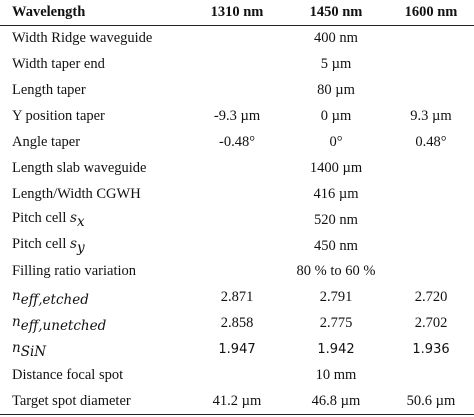 The height and width of the screenshot is (417, 474). Describe the element at coordinates (237, 246) in the screenshot. I see `table-row: Pitch cell sy 450 nm` at that location.